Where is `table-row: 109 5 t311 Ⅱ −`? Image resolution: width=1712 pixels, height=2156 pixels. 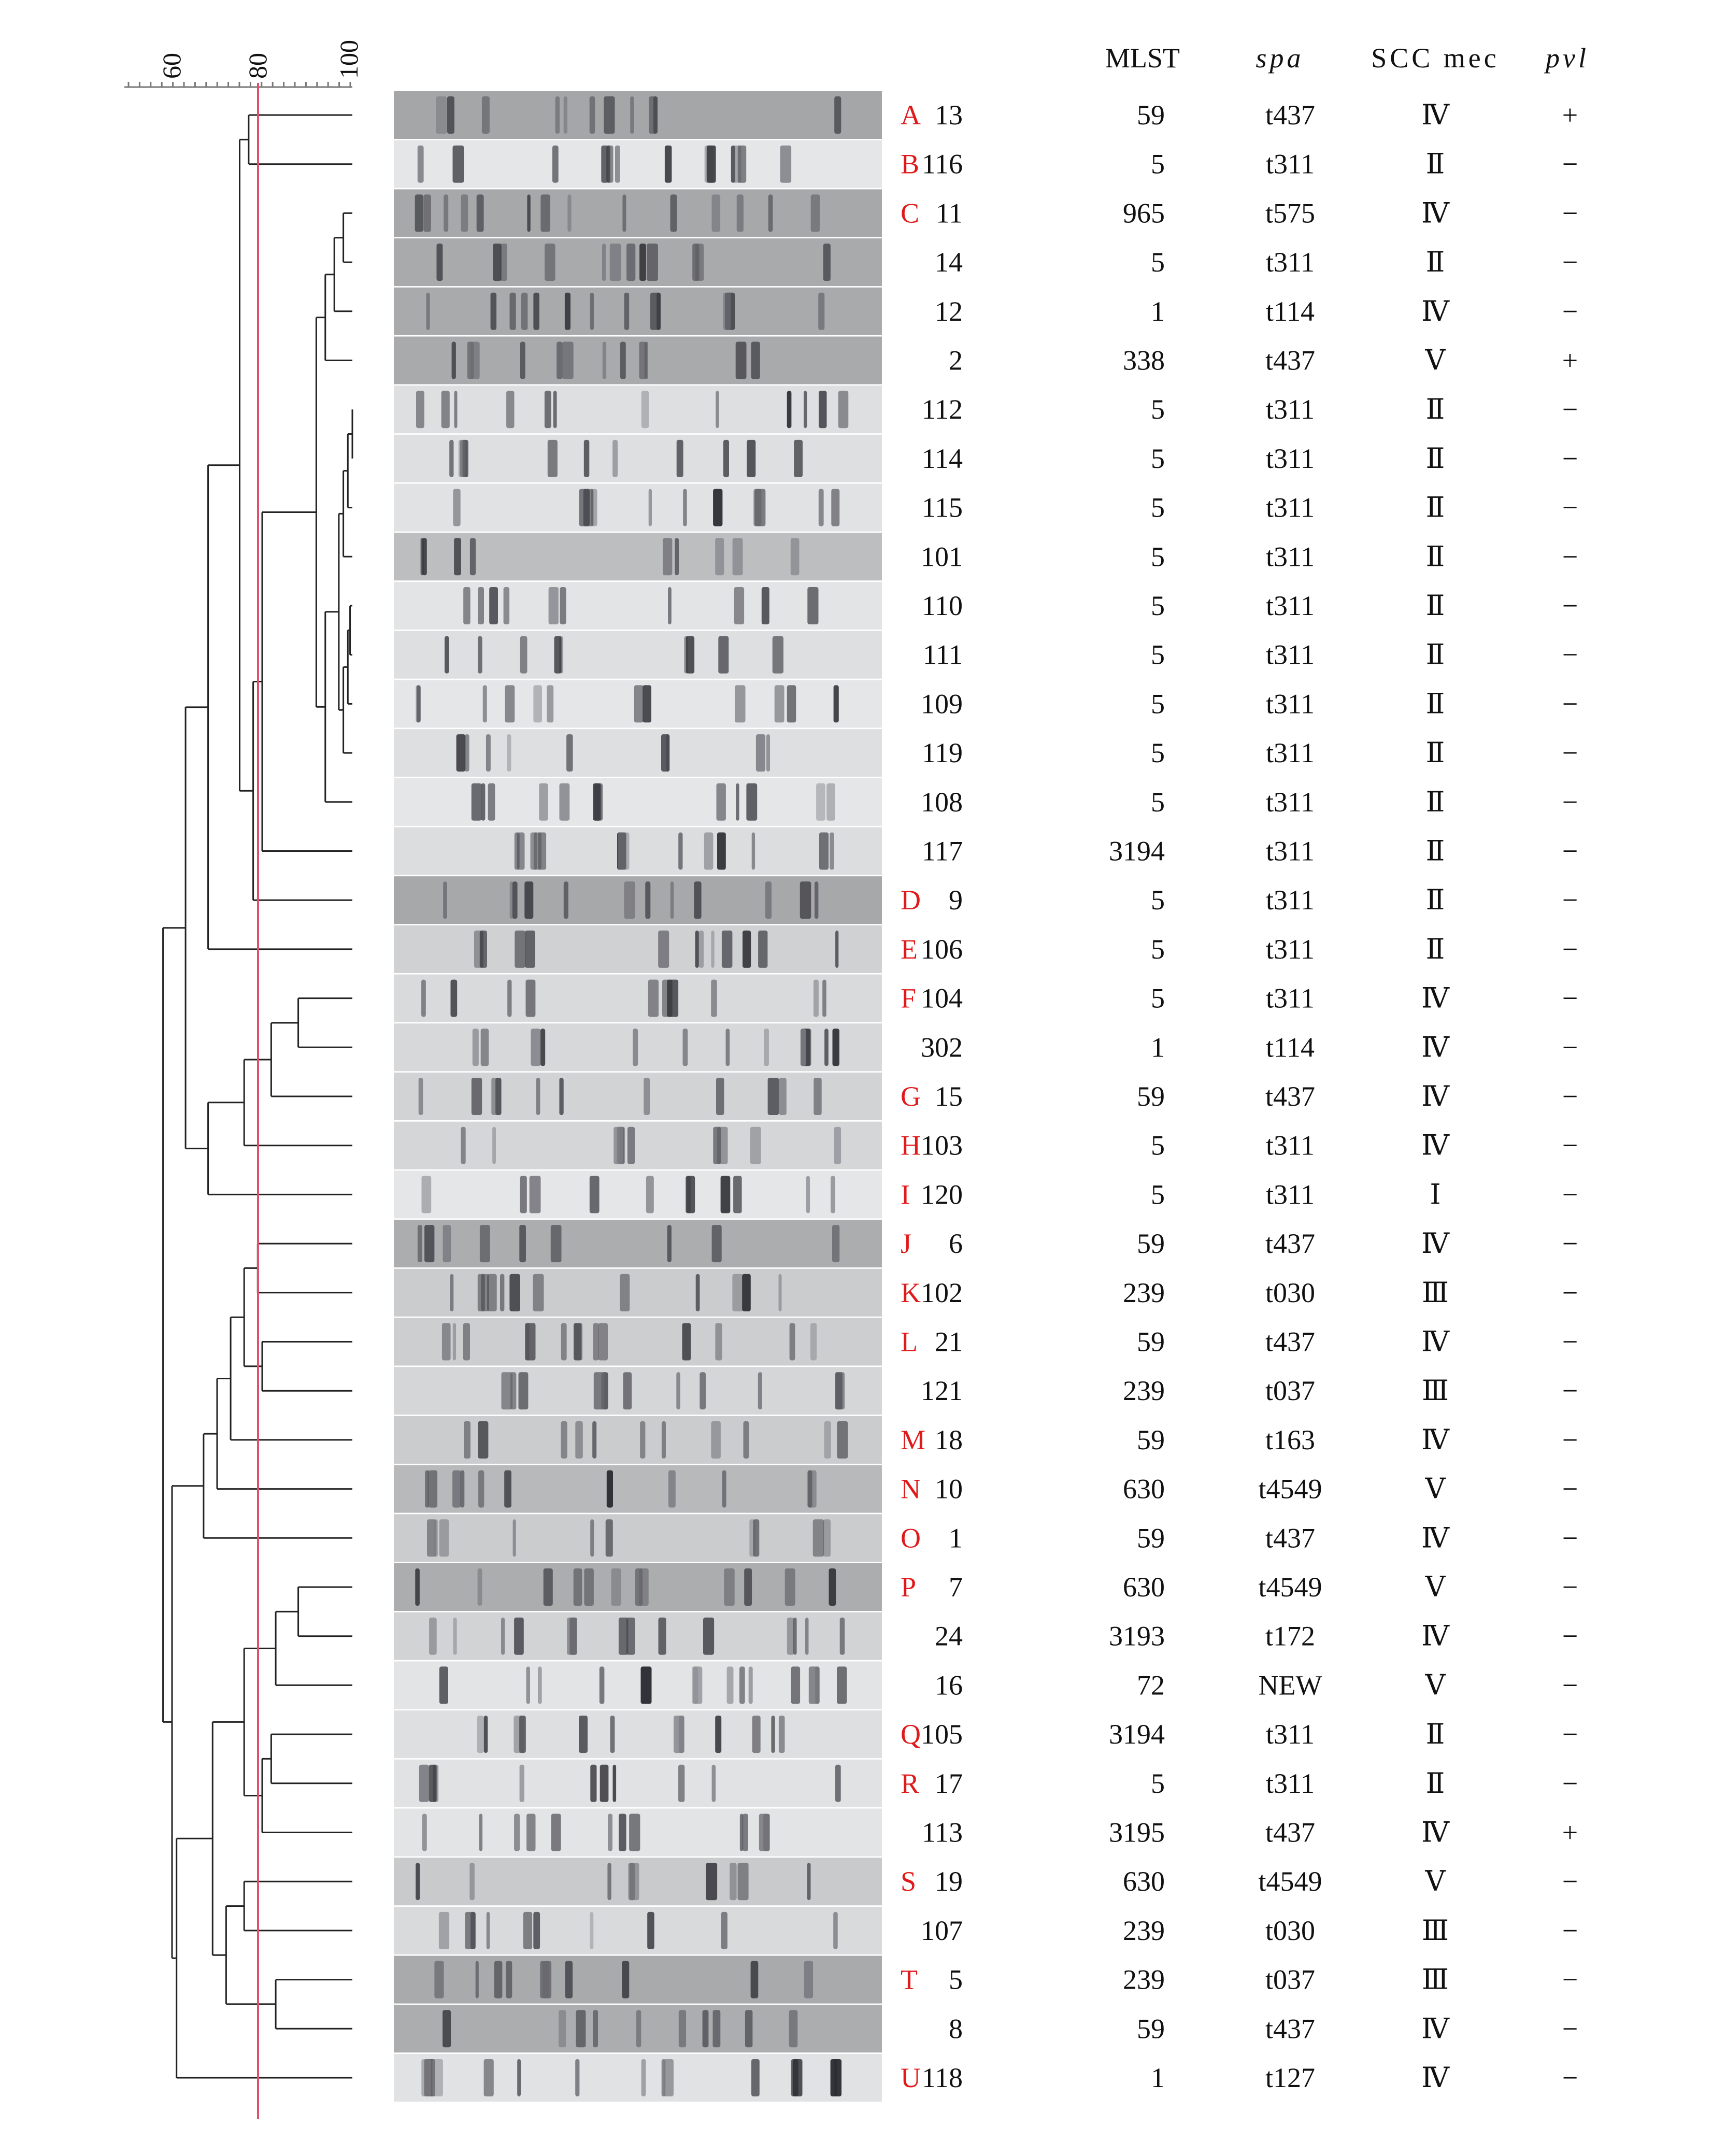
table-row: 109 5 t311 Ⅱ − is located at coordinates (1249, 703).